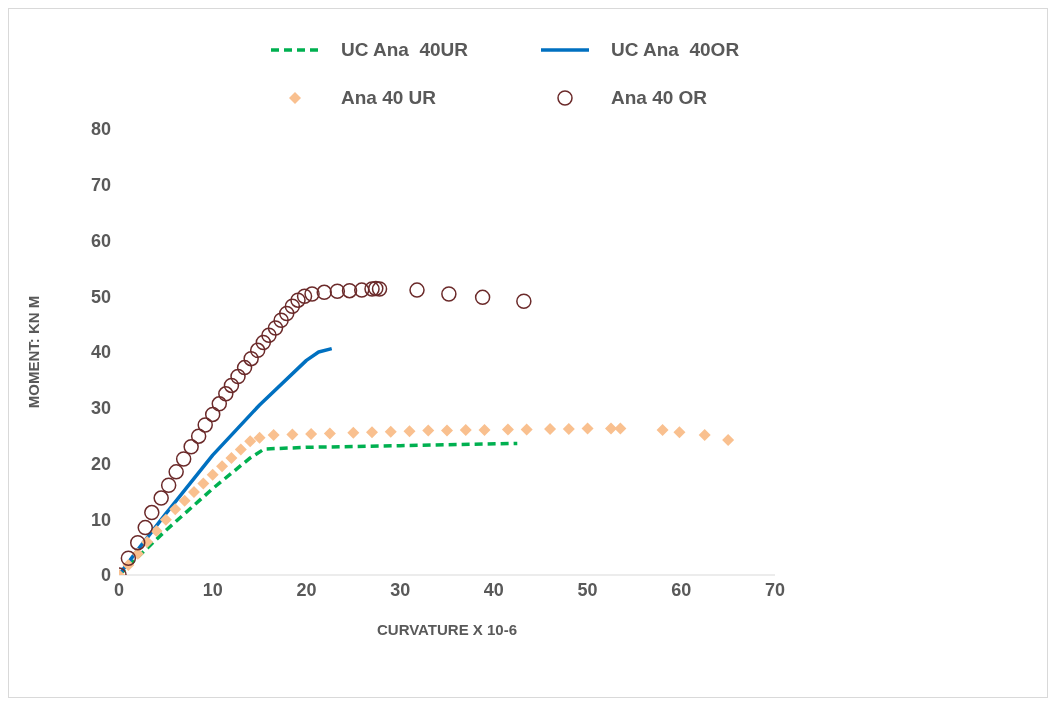  Describe the element at coordinates (389, 98) in the screenshot. I see `legend-label: Ana 40 UR` at that location.